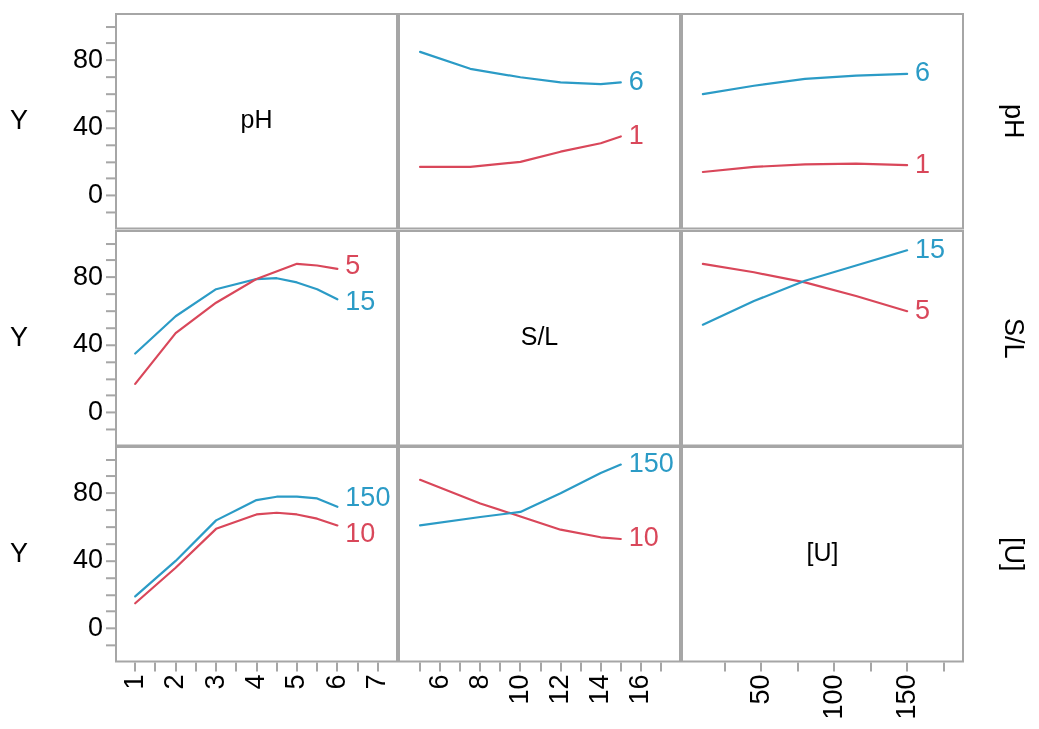 The image size is (1039, 729). Describe the element at coordinates (559, 689) in the screenshot. I see `x-tick-label: 12` at that location.